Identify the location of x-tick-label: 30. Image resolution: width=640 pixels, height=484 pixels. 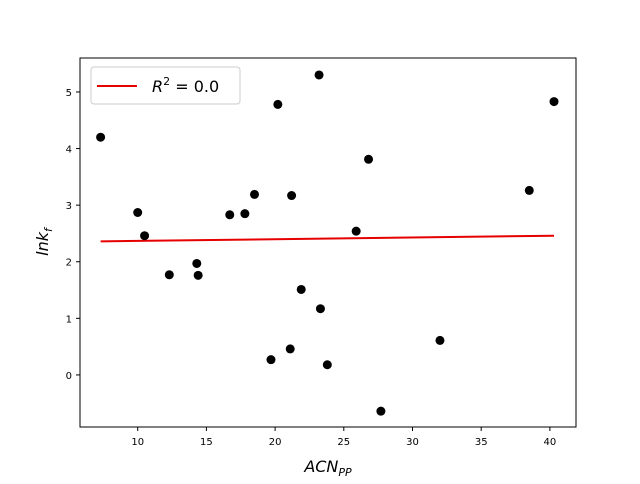
(412, 442).